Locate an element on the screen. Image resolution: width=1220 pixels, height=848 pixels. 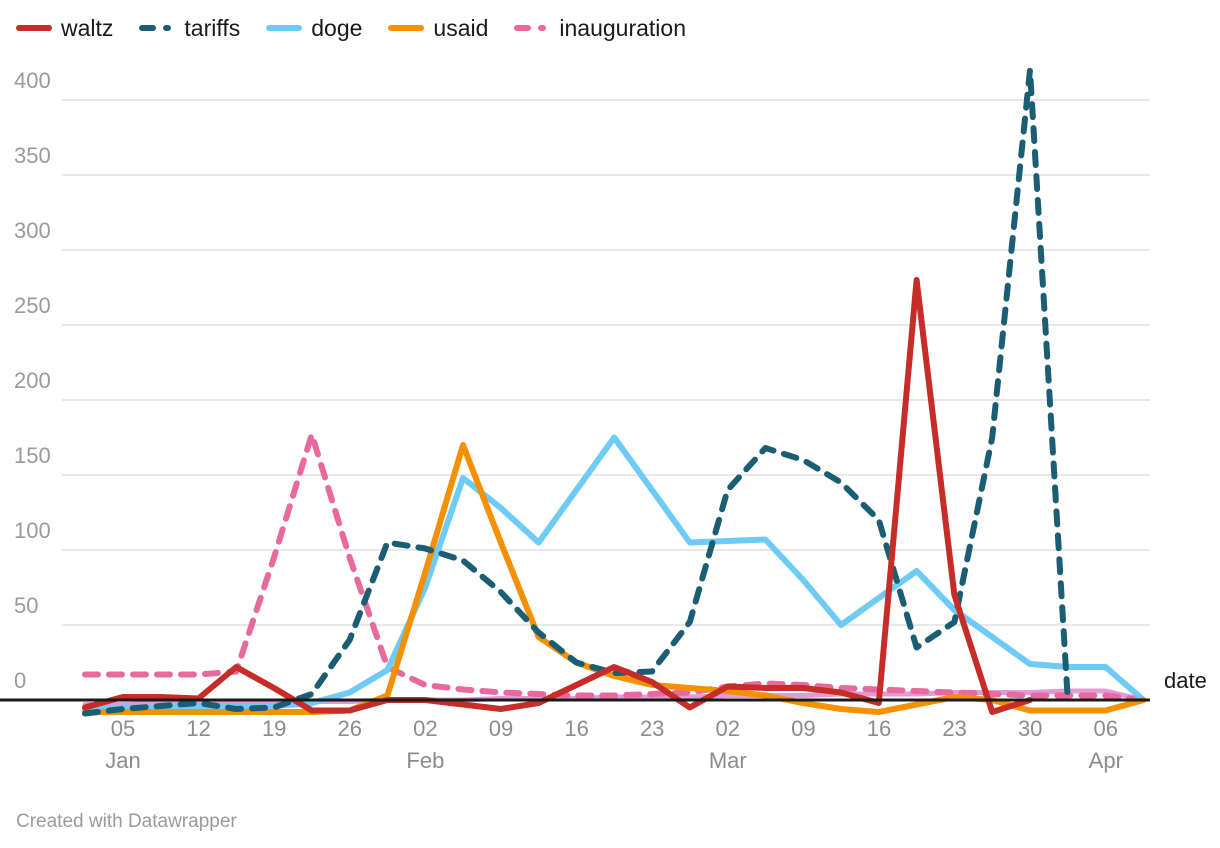
x-axis-month-label: Feb is located at coordinates (425, 760).